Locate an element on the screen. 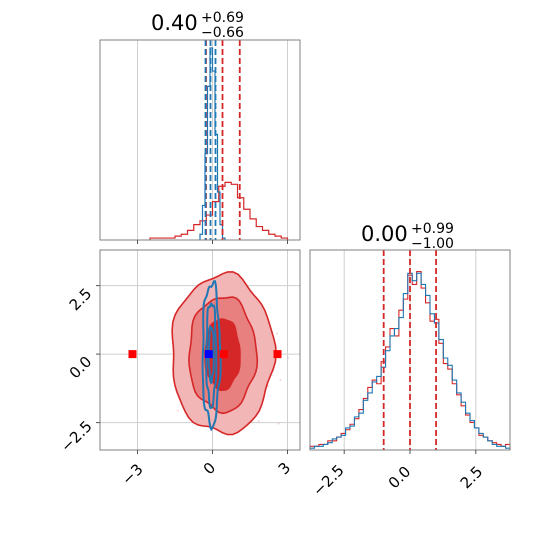 This screenshot has height=550, width=550. title-bottom-right-value: 0.00 is located at coordinates (384, 234).